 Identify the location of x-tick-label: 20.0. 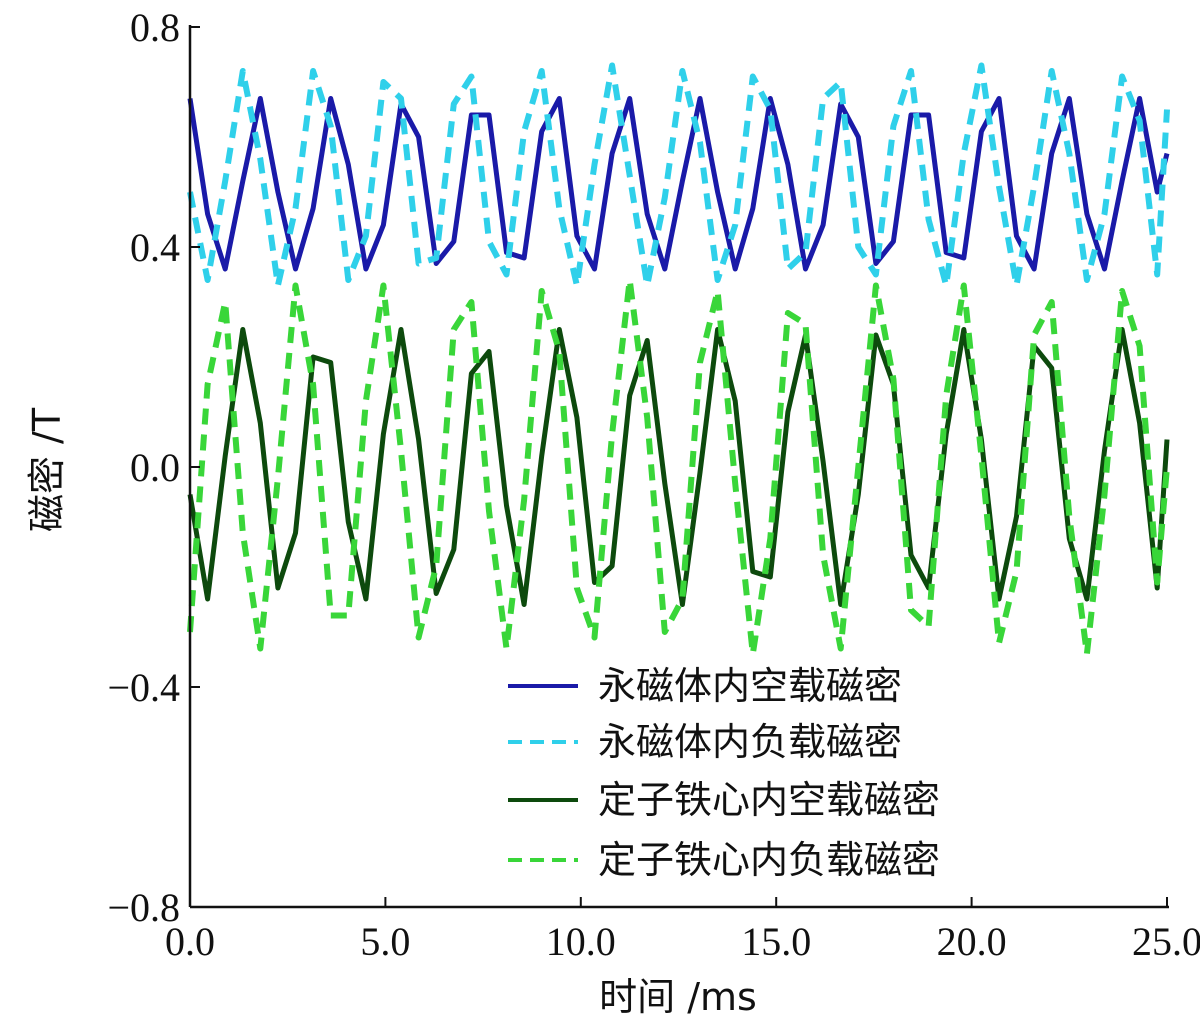
(972, 941).